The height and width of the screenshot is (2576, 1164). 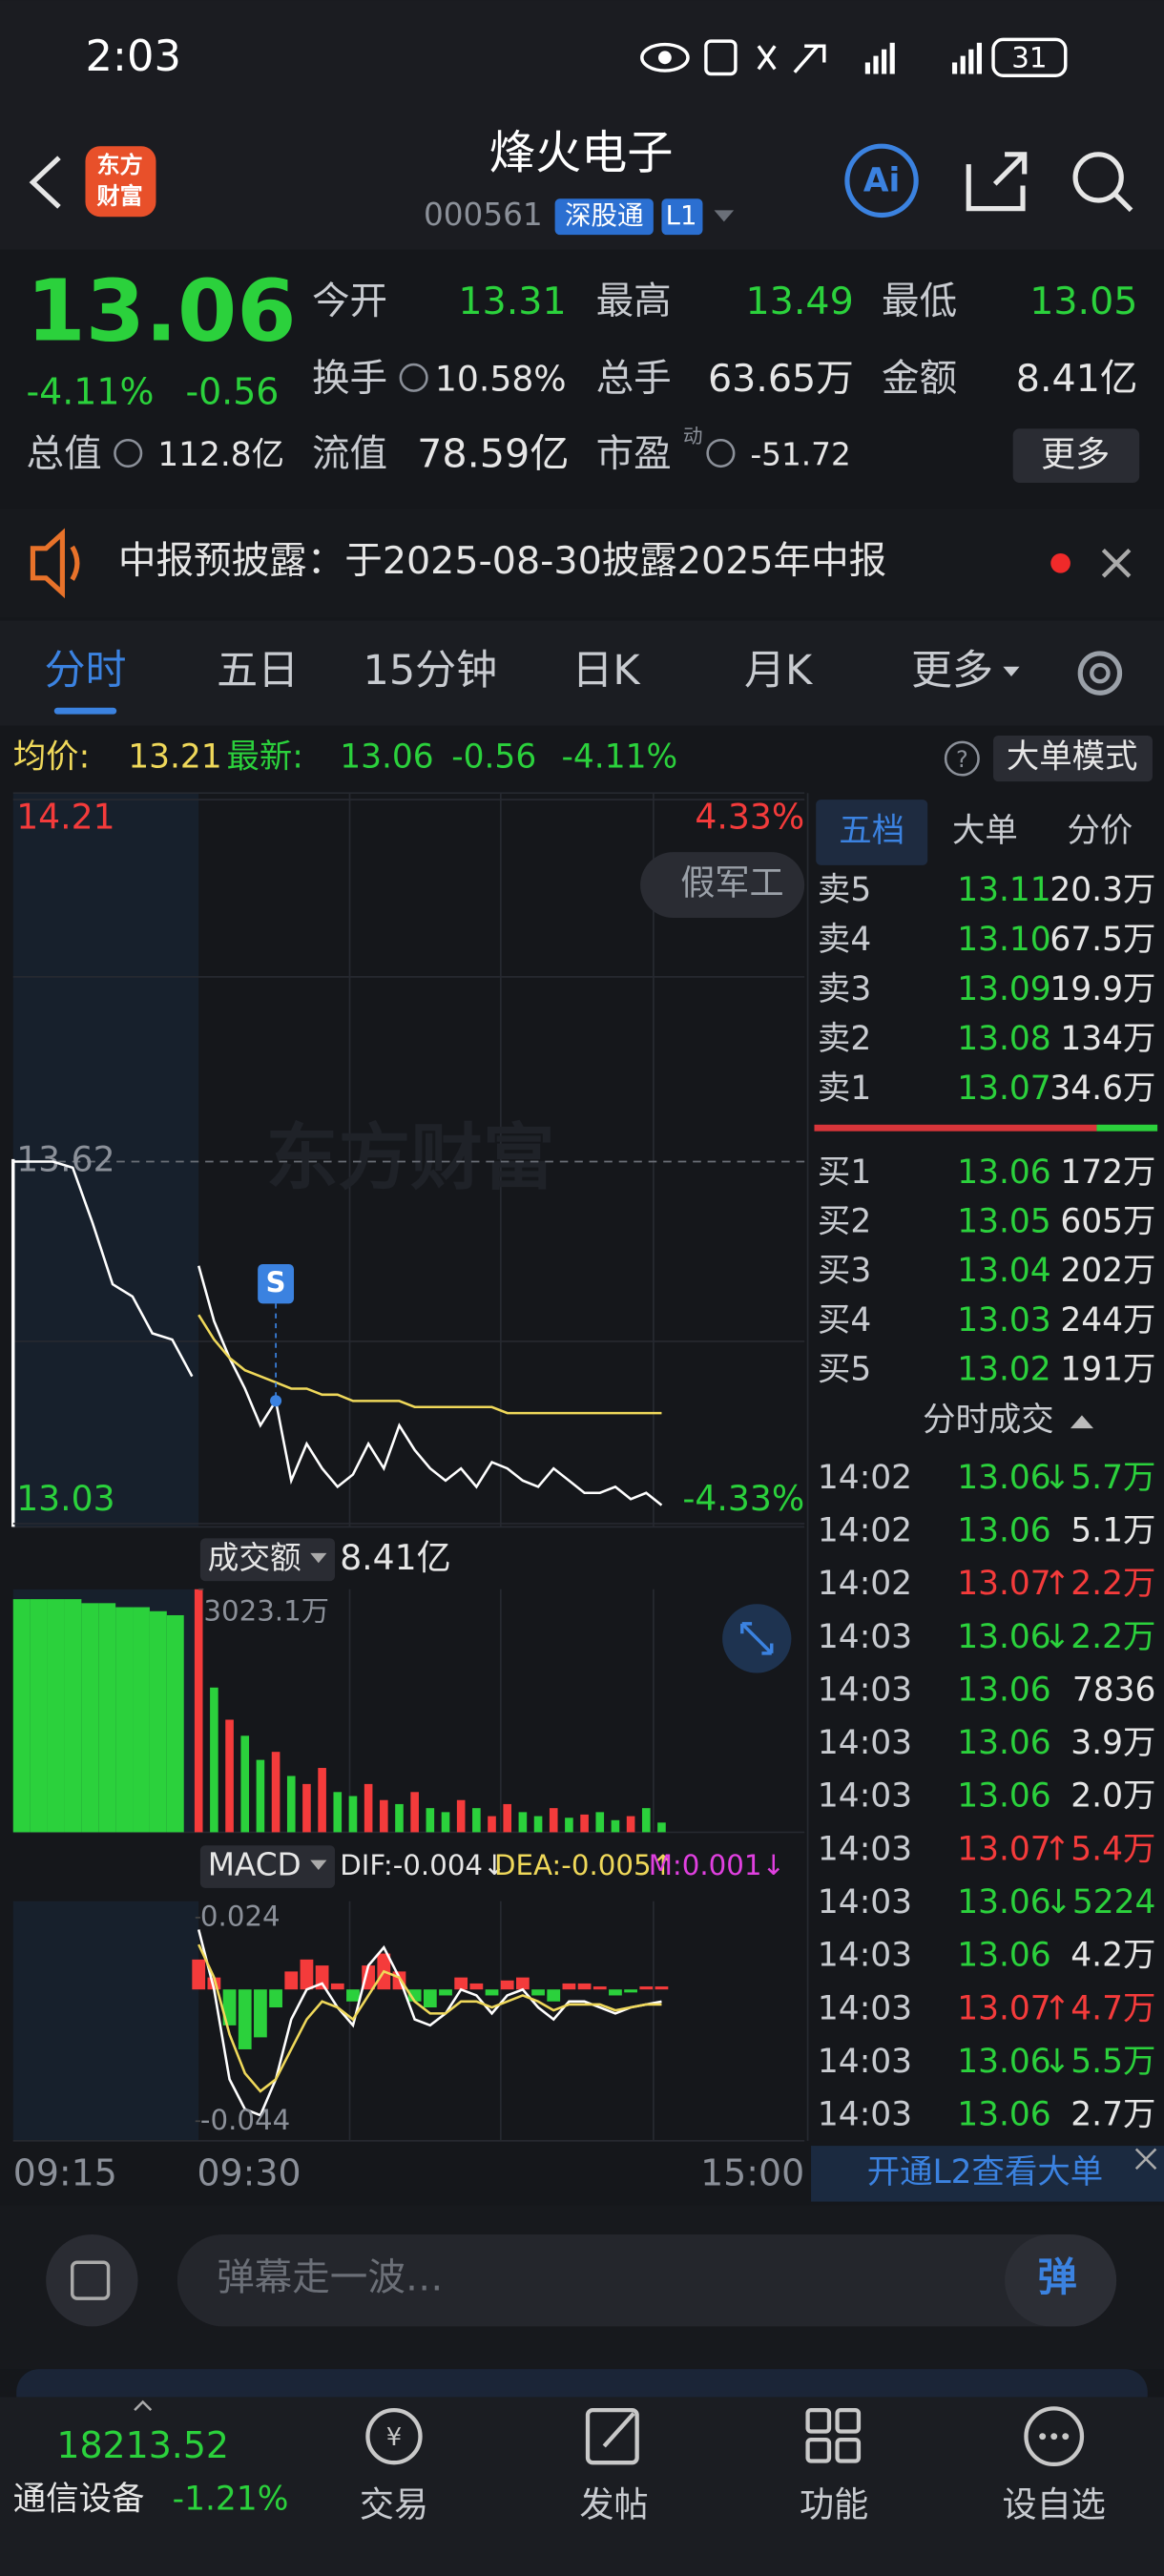 What do you see at coordinates (1011, 671) in the screenshot?
I see `tab-dropdown` at bounding box center [1011, 671].